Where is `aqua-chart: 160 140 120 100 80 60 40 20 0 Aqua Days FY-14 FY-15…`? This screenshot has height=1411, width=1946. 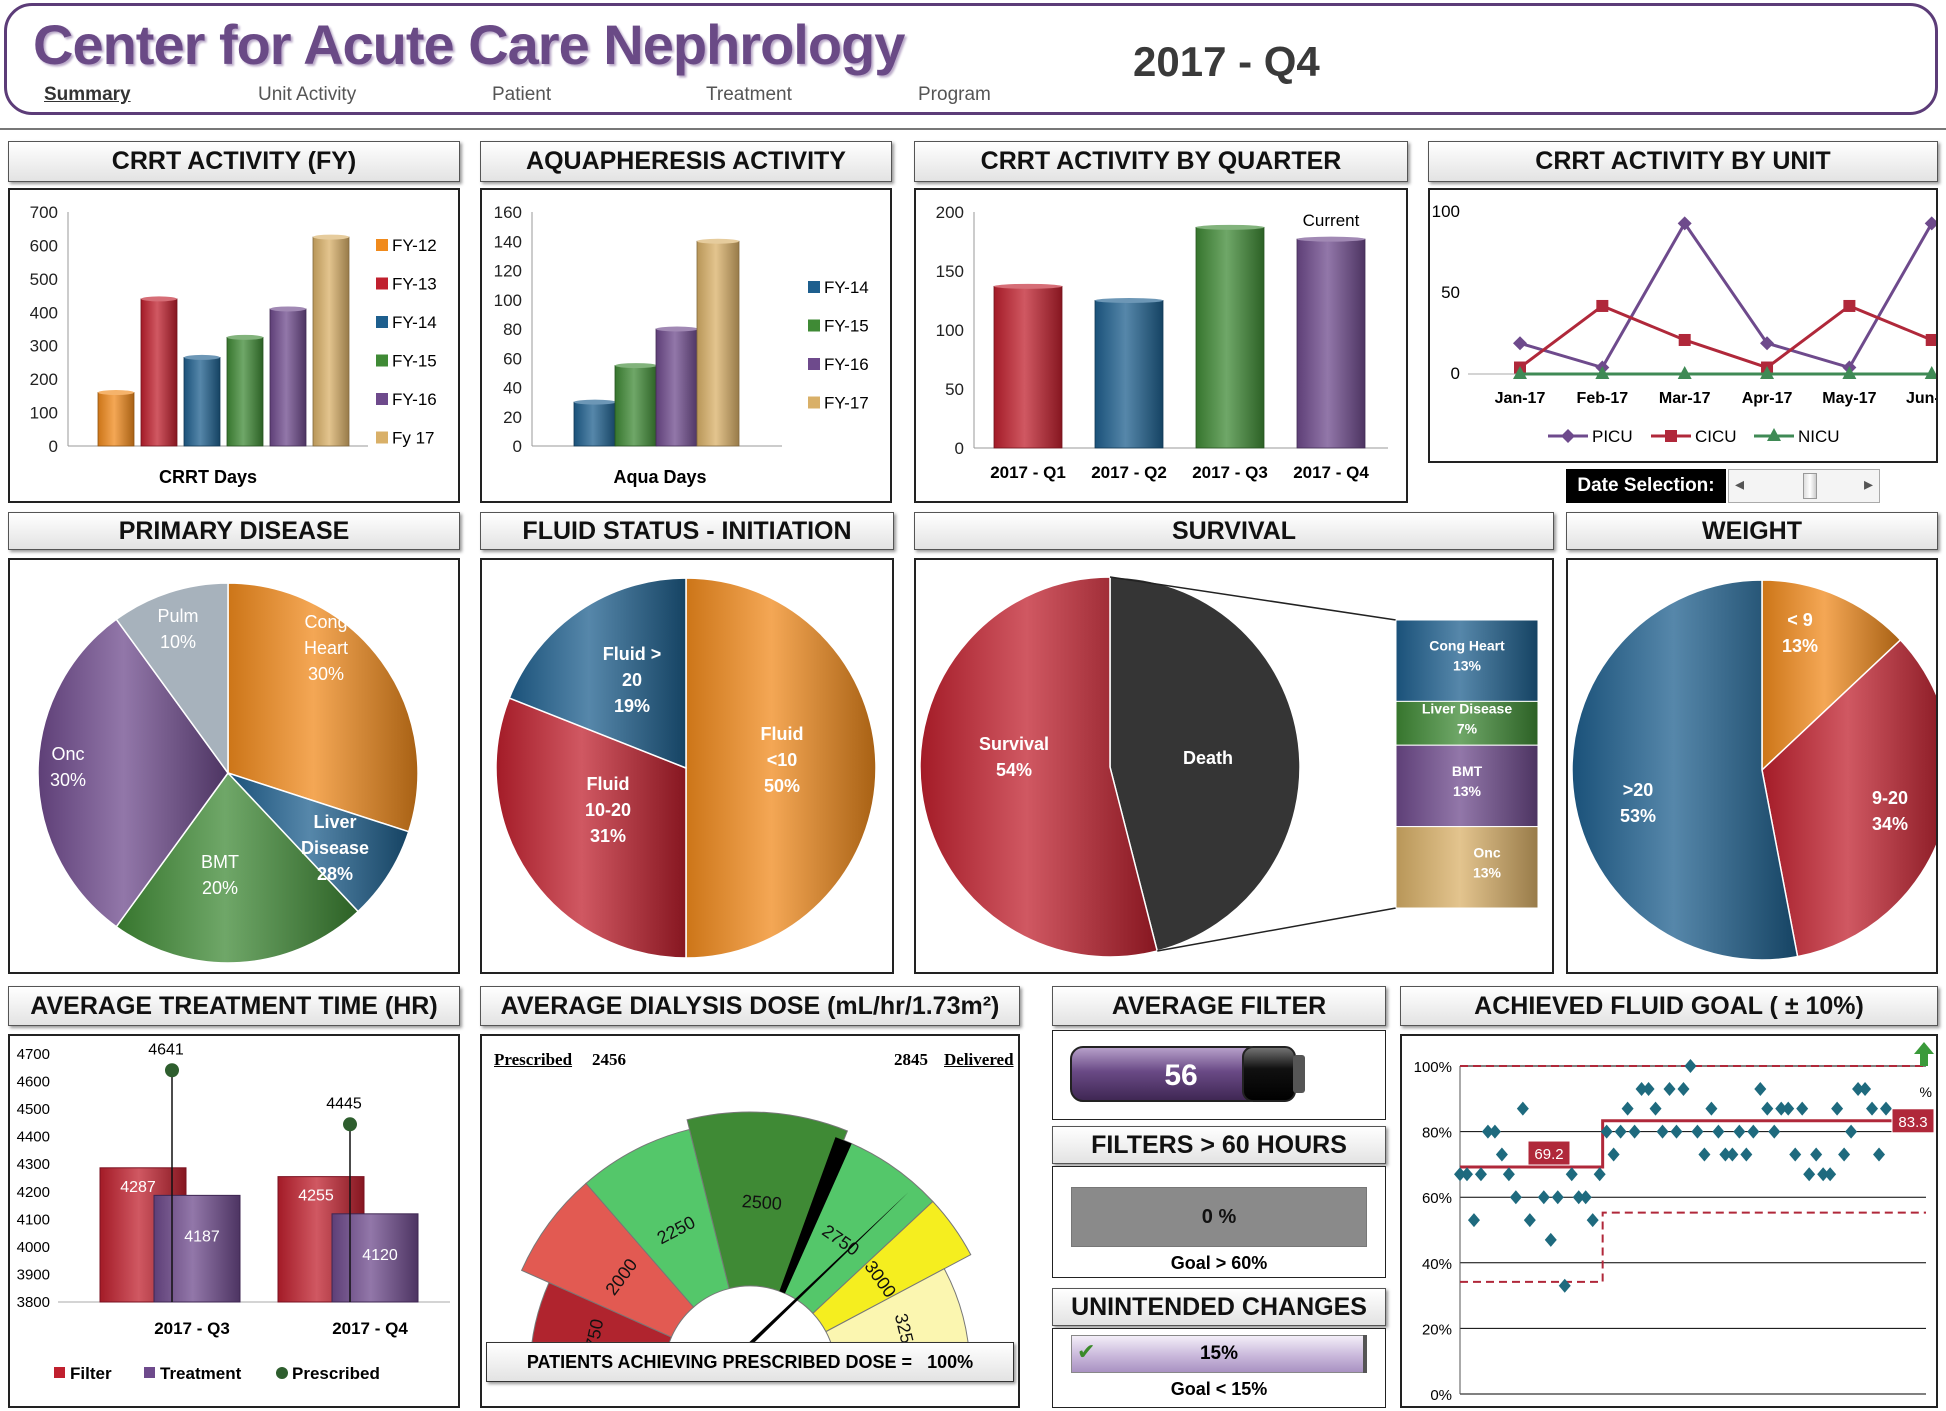 aqua-chart: 160 140 120 100 80 60 40 20 0 Aqua Days FY-14 FY-15… is located at coordinates (681, 345).